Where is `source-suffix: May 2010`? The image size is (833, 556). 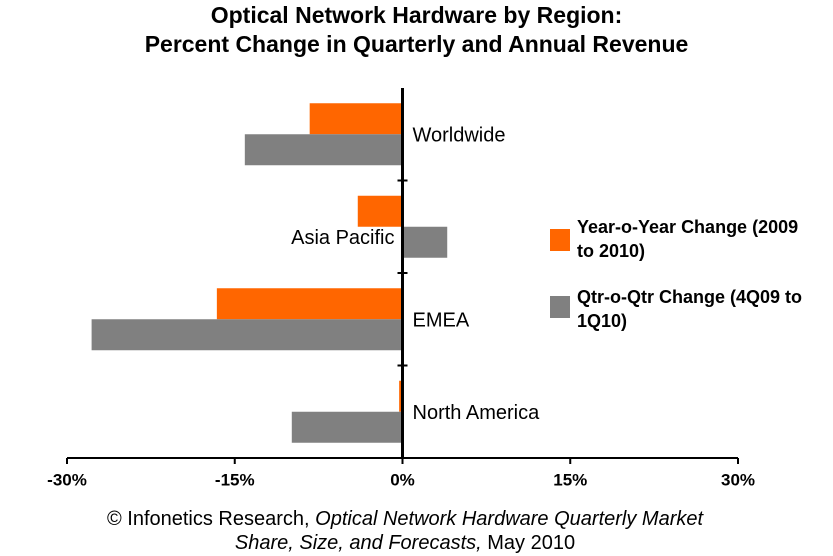 source-suffix: May 2010 is located at coordinates (531, 543).